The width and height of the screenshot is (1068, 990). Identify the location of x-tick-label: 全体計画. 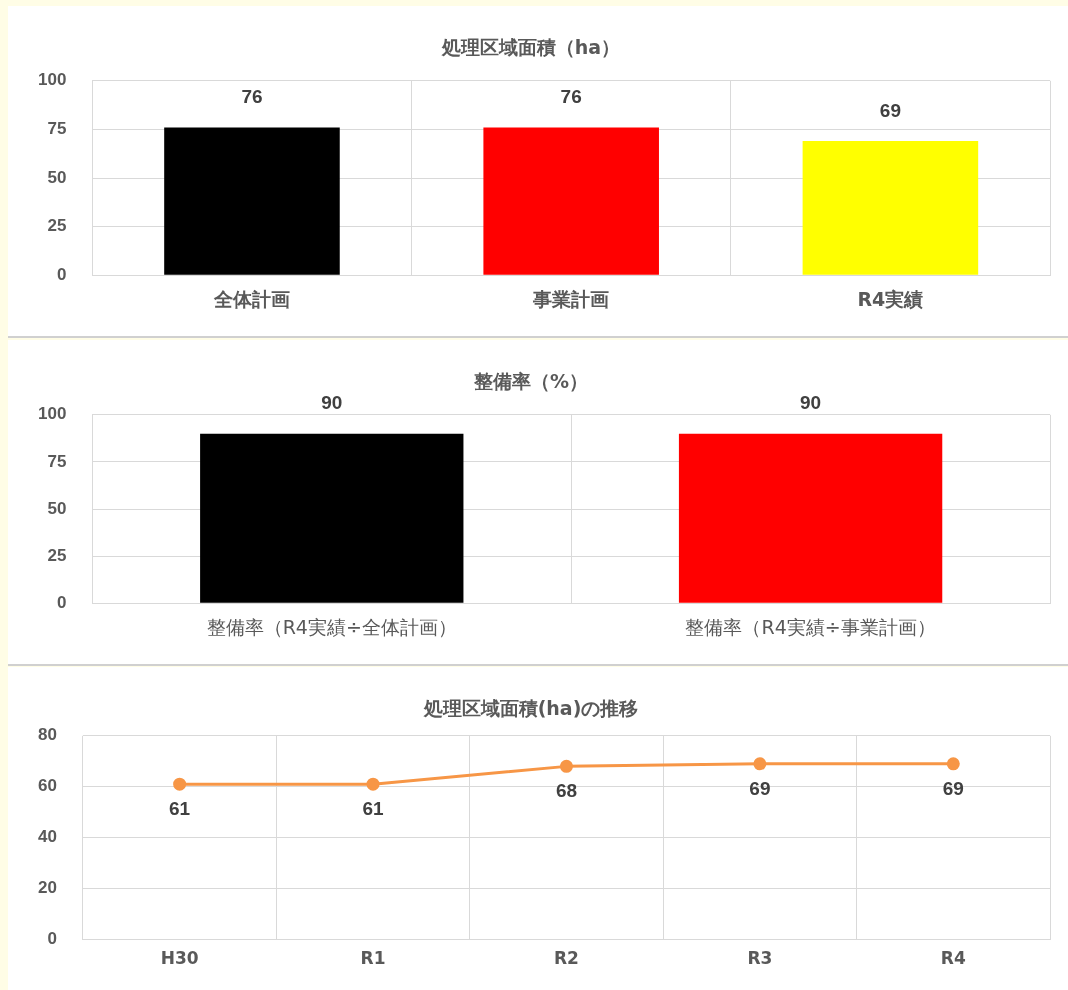
(251, 298).